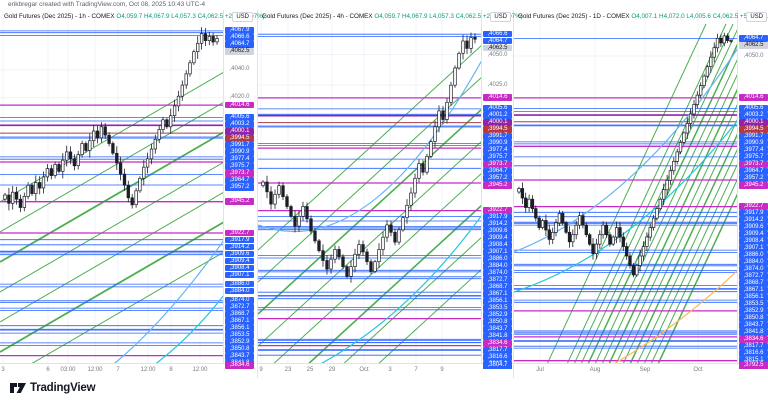 The image size is (768, 400). Describe the element at coordinates (169, 301) in the screenshot. I see `ma-curves` at that location.